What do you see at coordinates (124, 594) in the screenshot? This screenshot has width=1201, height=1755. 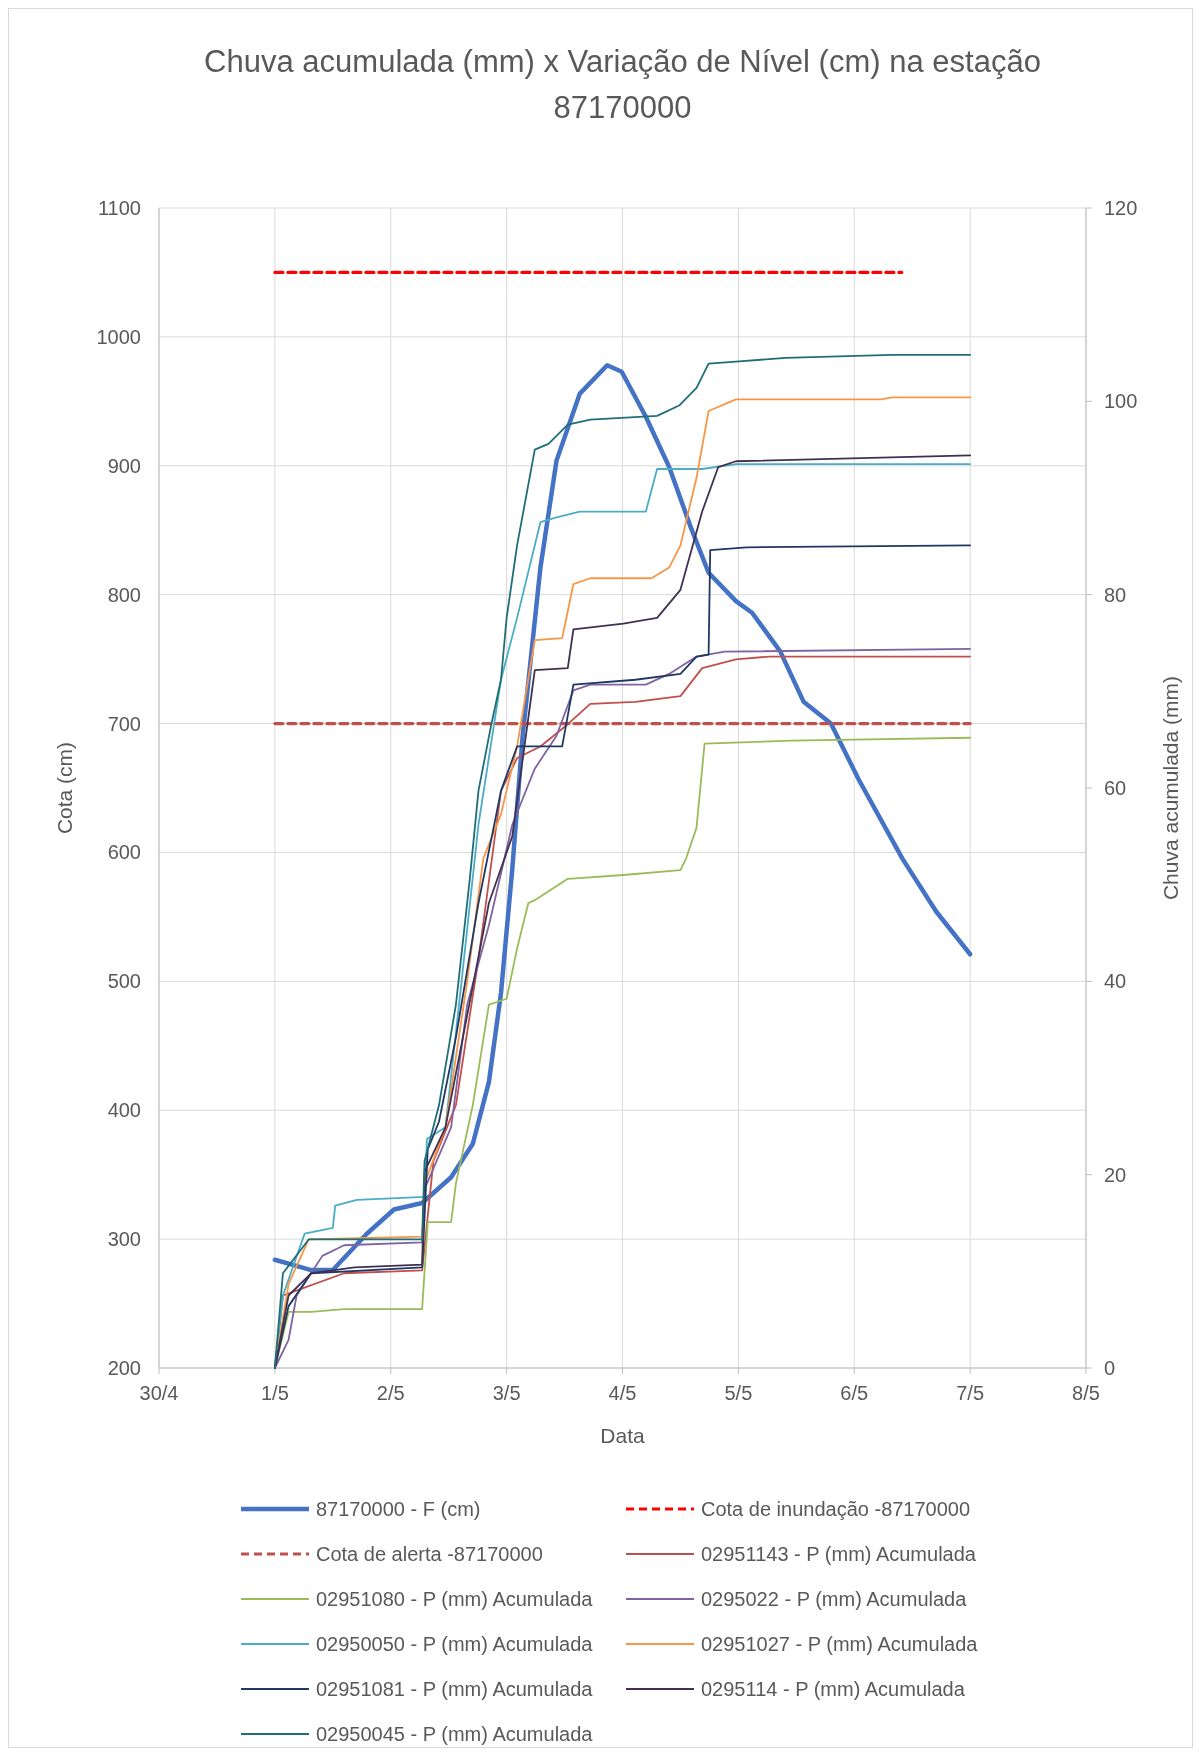 I see `y-tick-label: 800` at bounding box center [124, 594].